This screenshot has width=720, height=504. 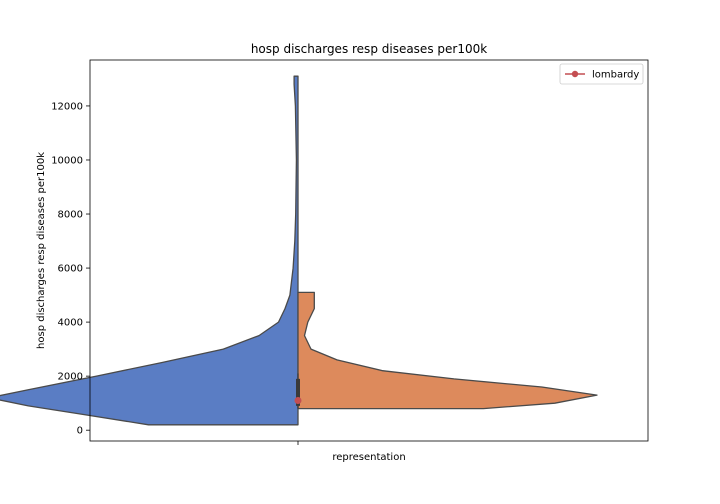 I want to click on legend-marker-lombardy, so click(x=575, y=74).